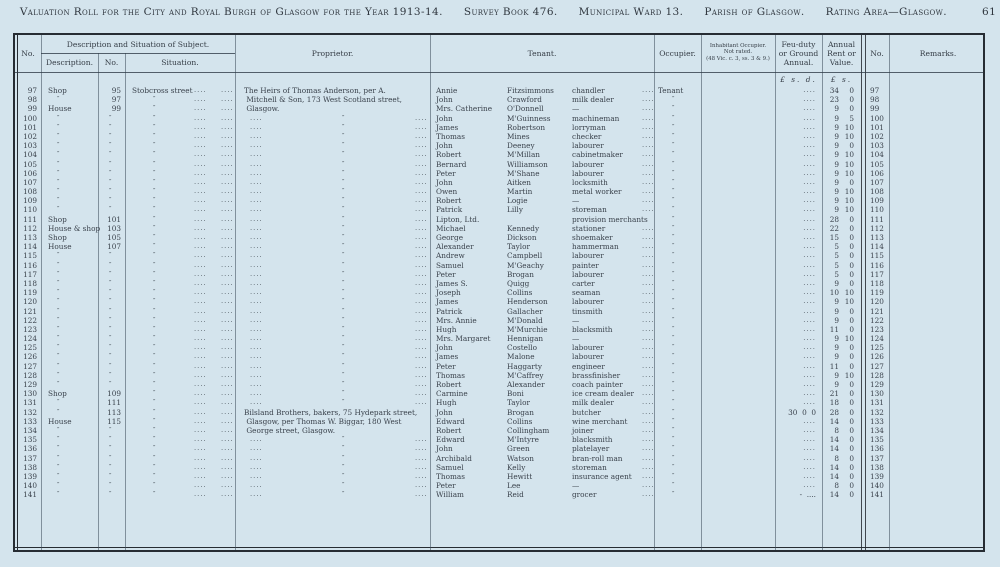 The height and width of the screenshot is (567, 1000). Describe the element at coordinates (111, 274) in the screenshot. I see `street-no-cell: ″` at that location.